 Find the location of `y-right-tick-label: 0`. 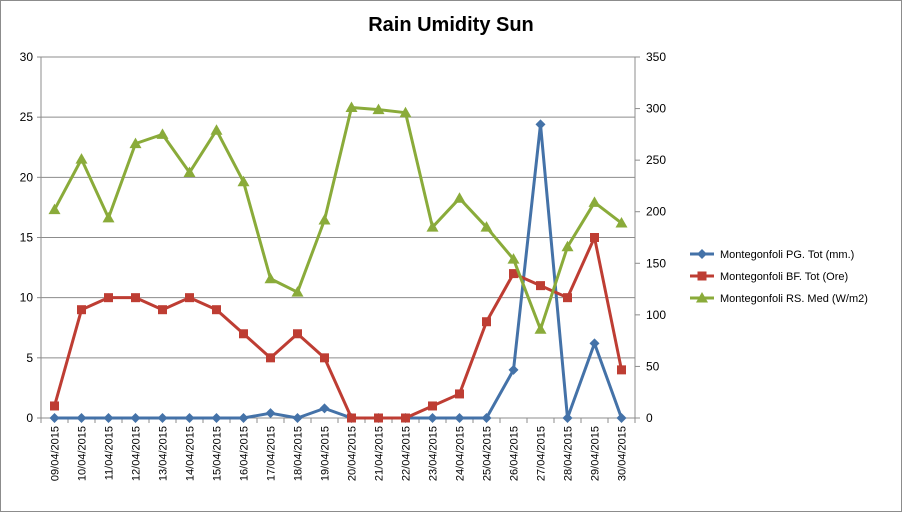

y-right-tick-label: 0 is located at coordinates (649, 418).